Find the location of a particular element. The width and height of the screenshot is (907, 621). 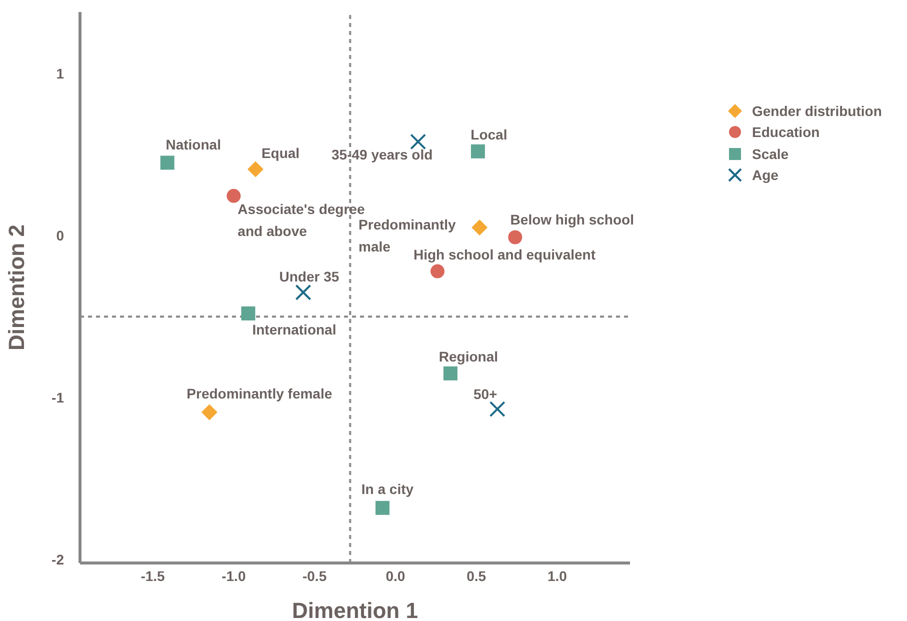

x-tick-label: 1.0 is located at coordinates (557, 576).